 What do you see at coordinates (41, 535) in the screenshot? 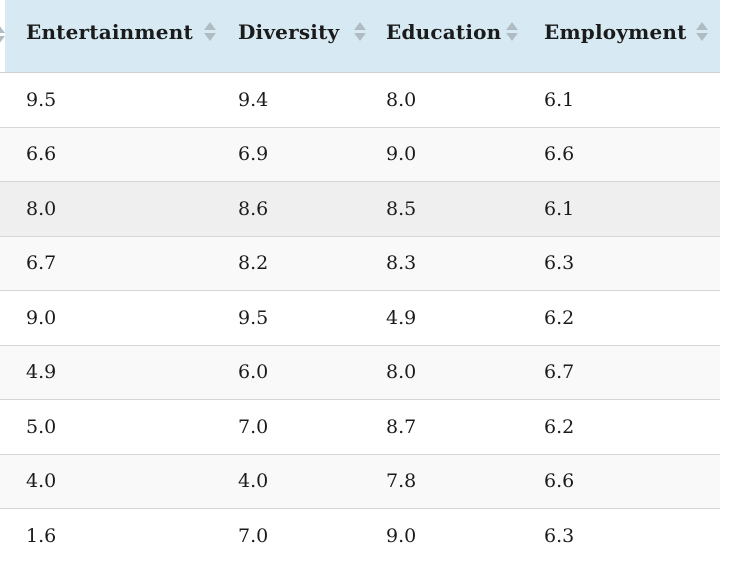
I see `table-cell: 1.6` at bounding box center [41, 535].